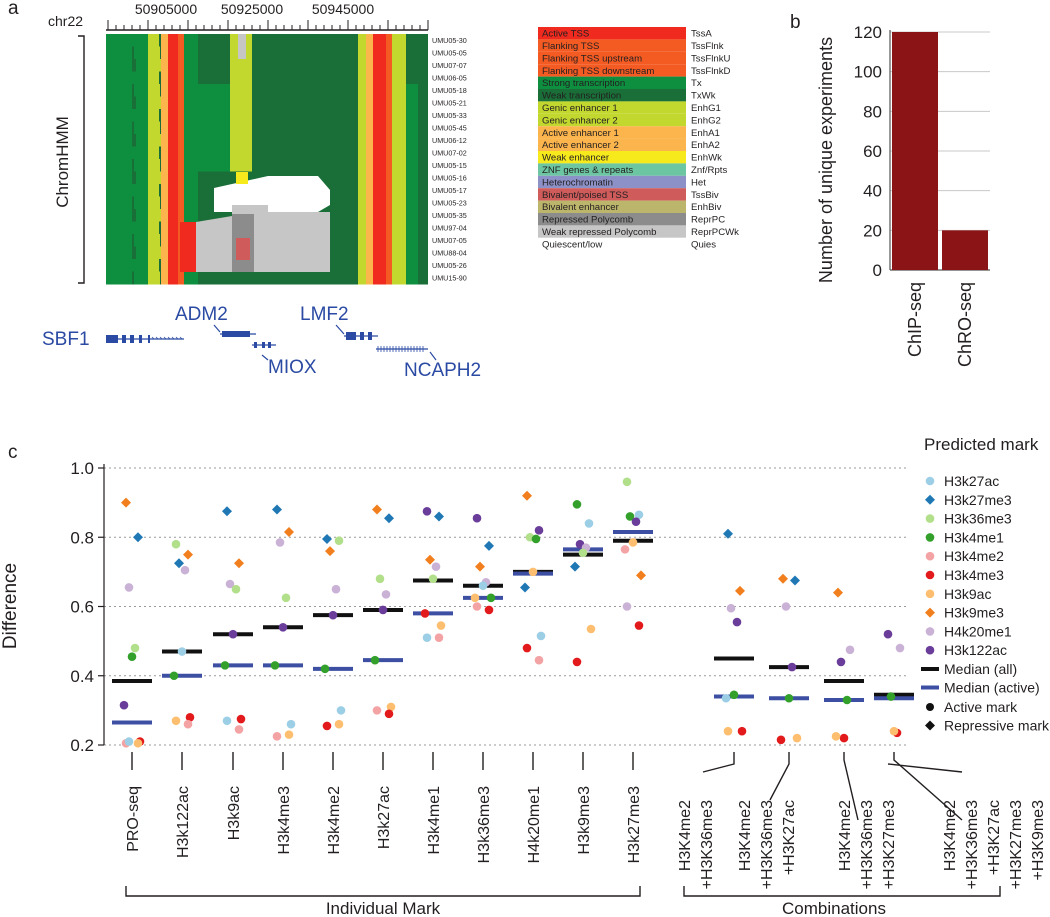 The width and height of the screenshot is (1050, 917). I want to click on x-tick-label: +H3K27ac, so click(789, 837).